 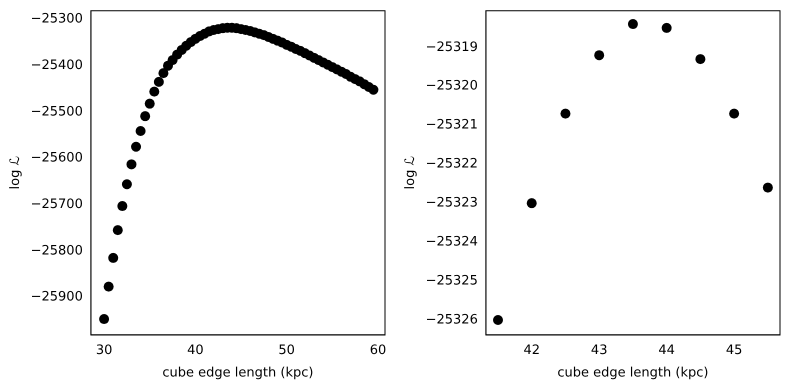 I want to click on x-tick-label: 60, so click(x=378, y=350).